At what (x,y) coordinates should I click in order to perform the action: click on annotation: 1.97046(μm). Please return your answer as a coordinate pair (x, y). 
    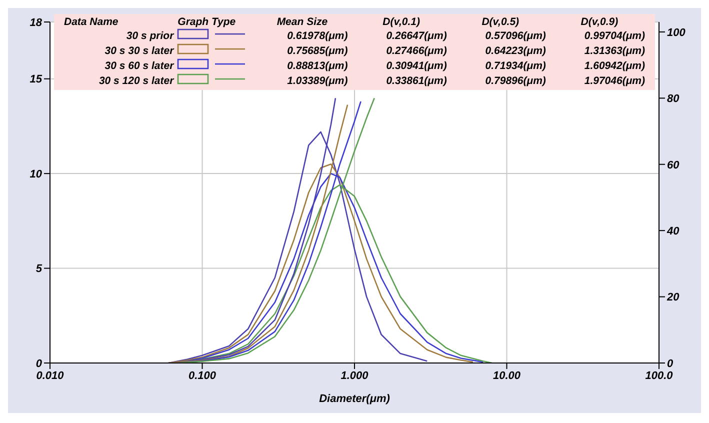
    Looking at the image, I should click on (614, 81).